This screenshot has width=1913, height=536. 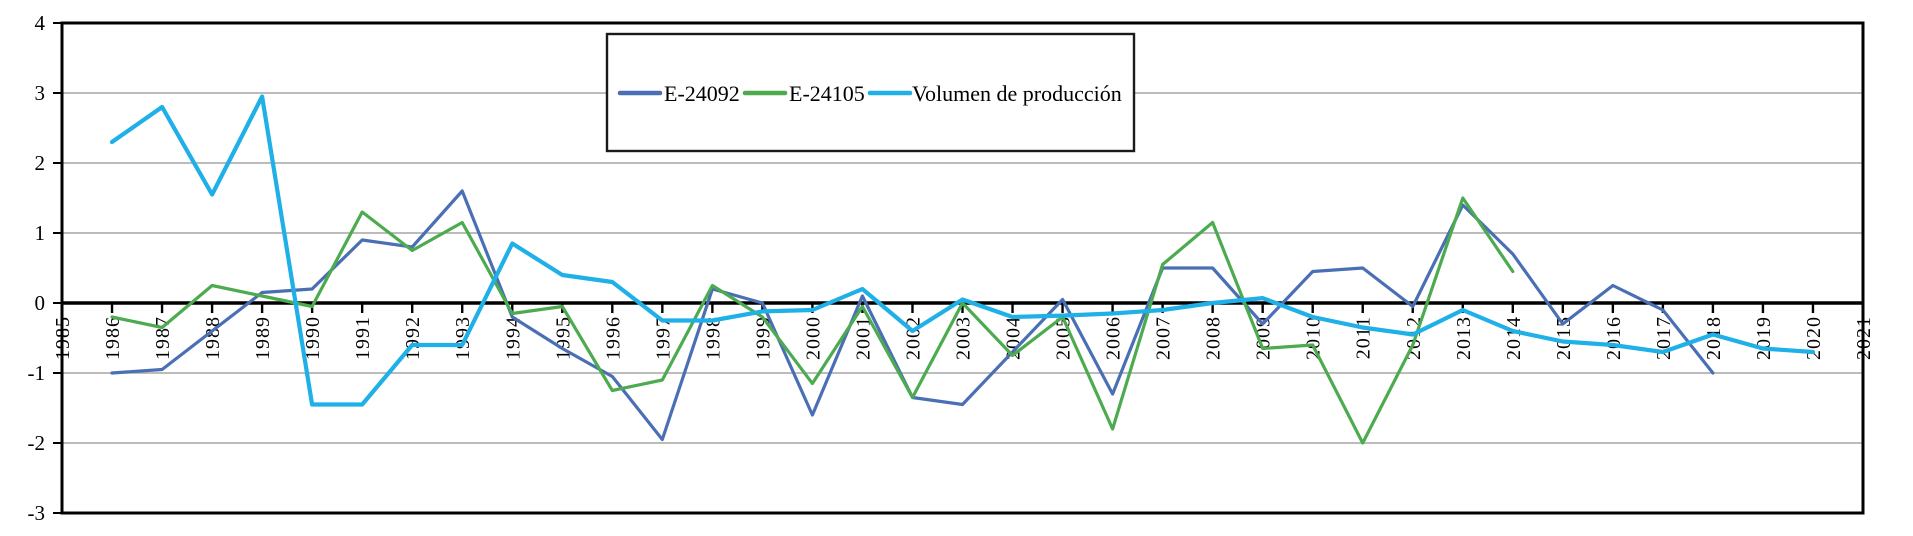 I want to click on x-tick-label: 1995, so click(x=563, y=338).